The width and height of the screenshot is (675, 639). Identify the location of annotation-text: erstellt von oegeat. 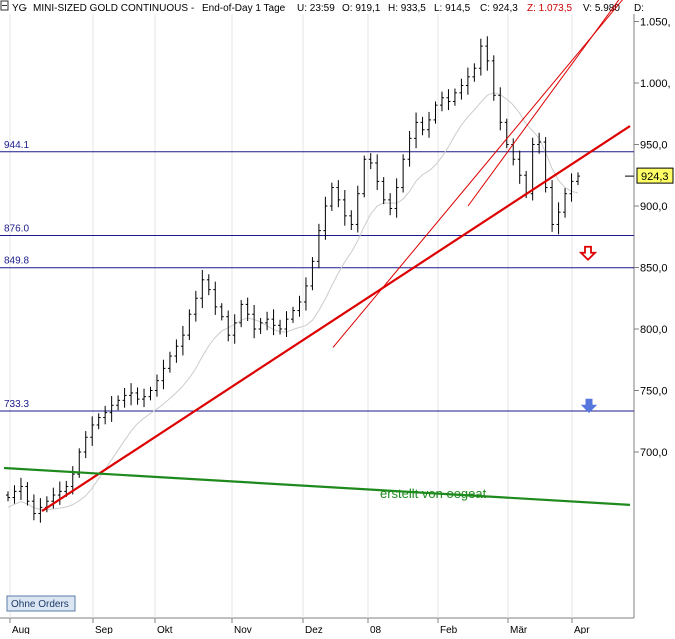
(433, 493).